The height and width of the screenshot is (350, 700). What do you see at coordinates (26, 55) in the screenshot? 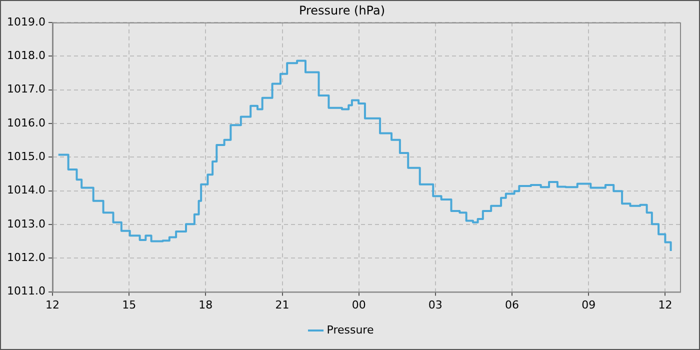
I see `y-tick-label: 1018.0` at bounding box center [26, 55].